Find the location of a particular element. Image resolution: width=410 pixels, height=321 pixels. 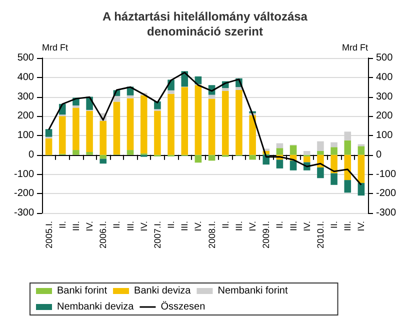

y2-tick-label: 300 is located at coordinates (385, 96).